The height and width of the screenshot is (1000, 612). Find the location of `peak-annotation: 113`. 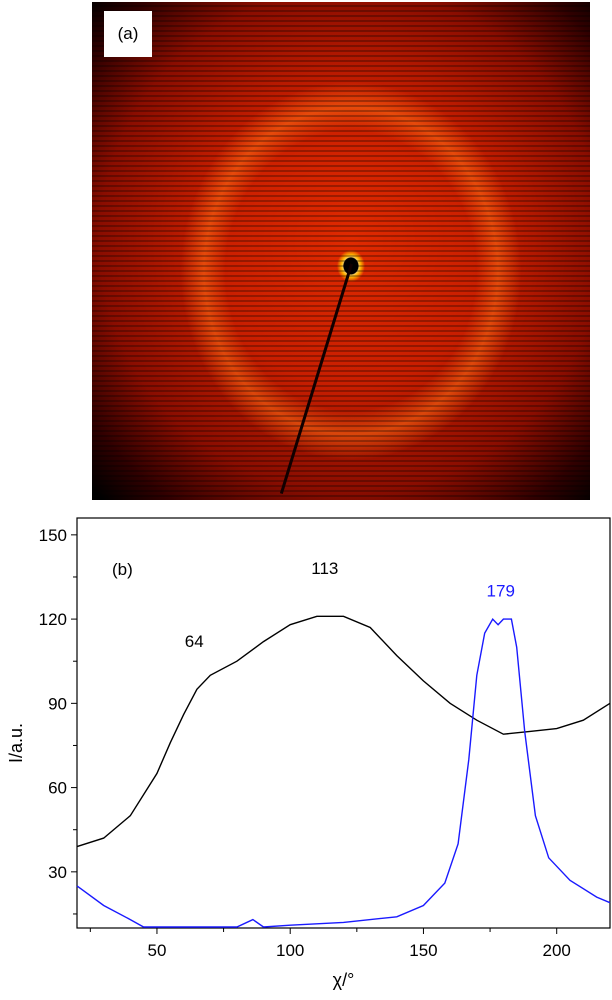

peak-annotation: 113 is located at coordinates (324, 568).